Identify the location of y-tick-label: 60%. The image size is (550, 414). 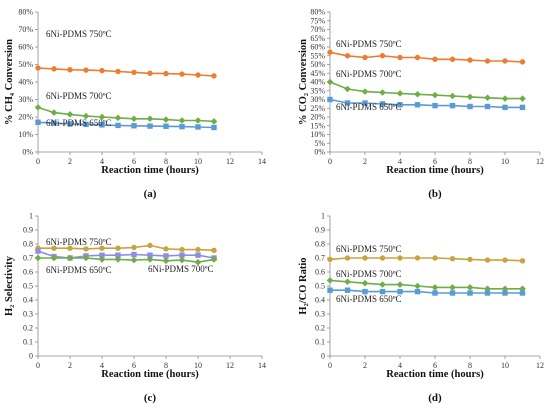
(317, 47).